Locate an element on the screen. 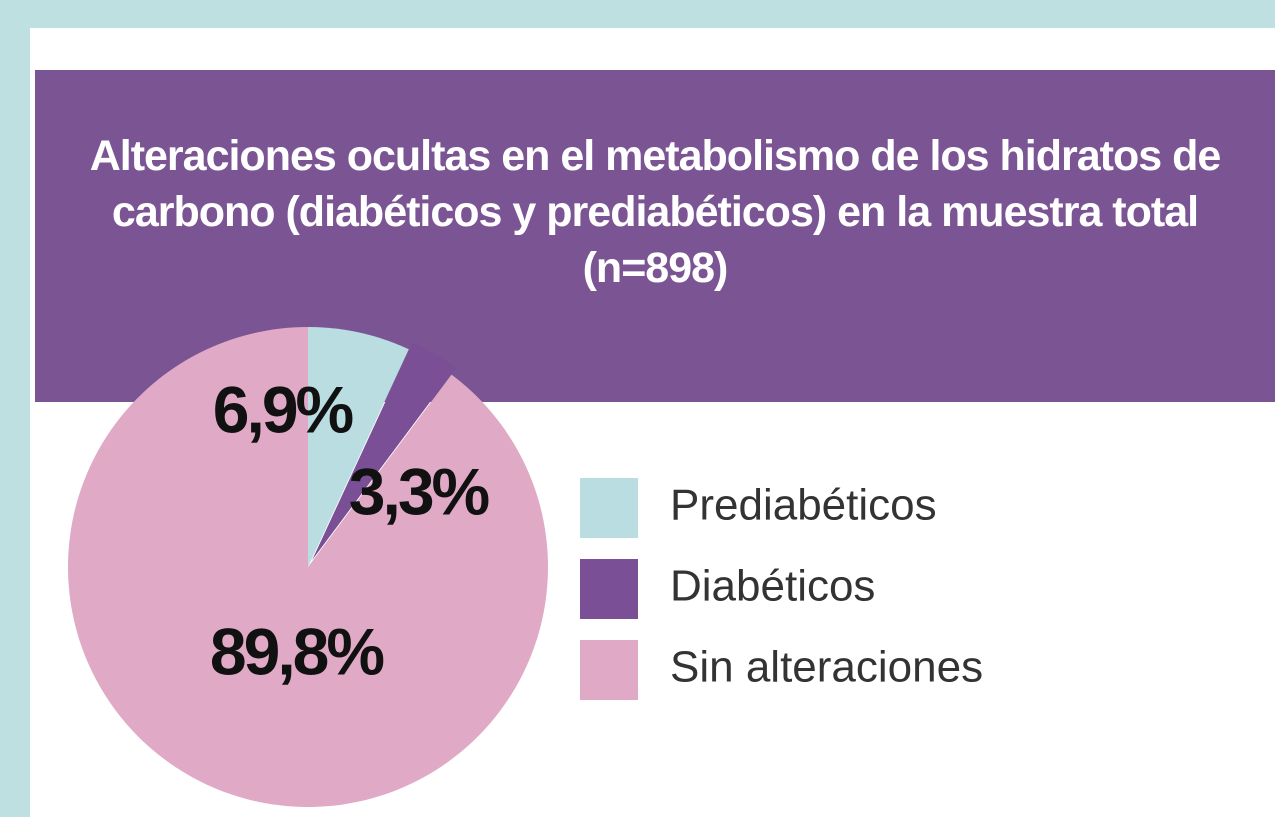 This screenshot has height=817, width=1275. value-label: 6,9% is located at coordinates (283, 409).